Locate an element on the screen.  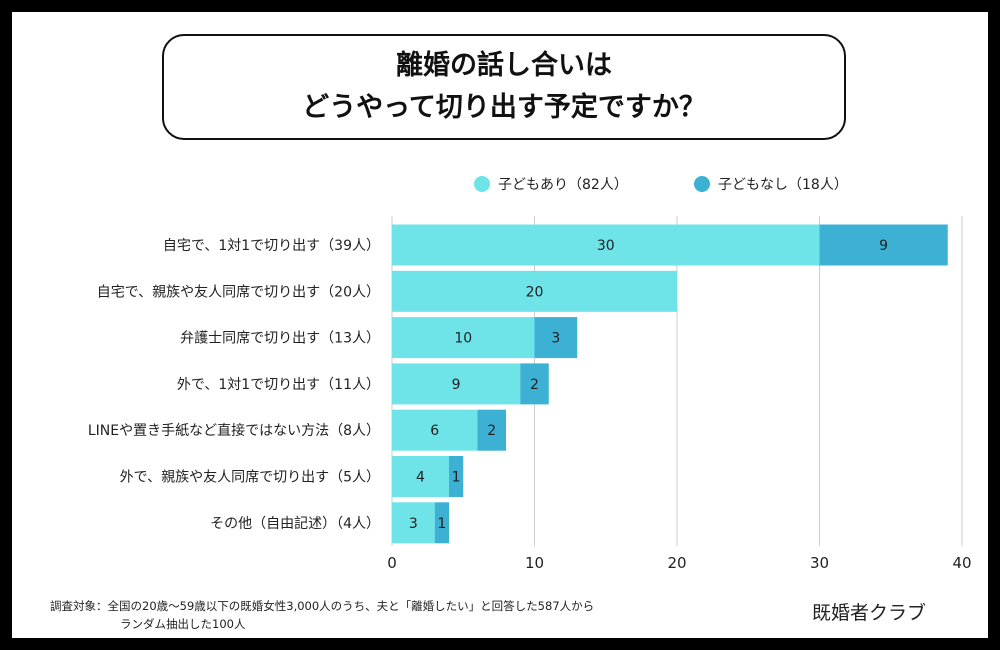
category-label: 自宅で、親族や友人同席で切り出す（20人） is located at coordinates (238, 292).